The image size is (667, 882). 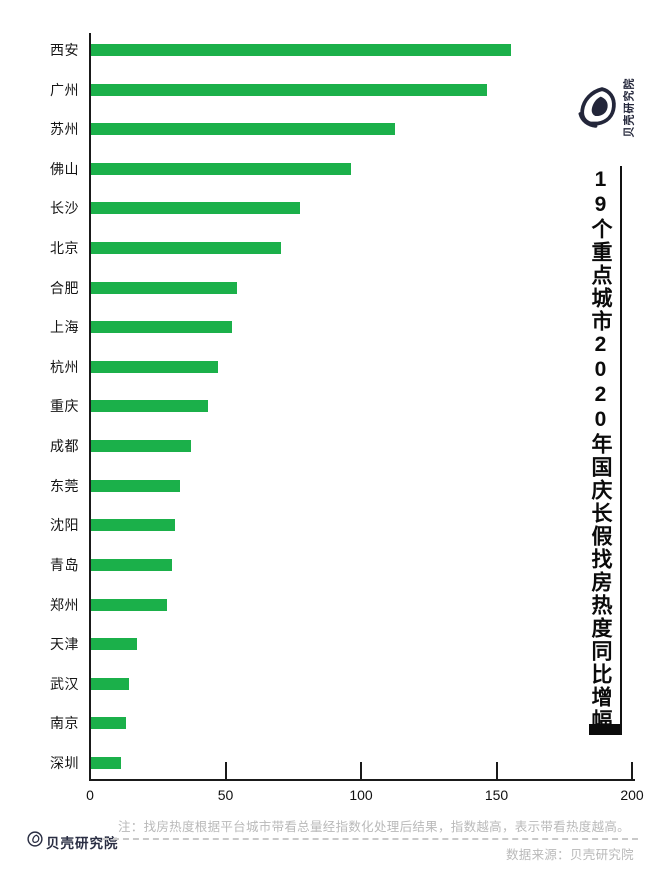 I want to click on category-label-19: 深圳, so click(x=64, y=762).